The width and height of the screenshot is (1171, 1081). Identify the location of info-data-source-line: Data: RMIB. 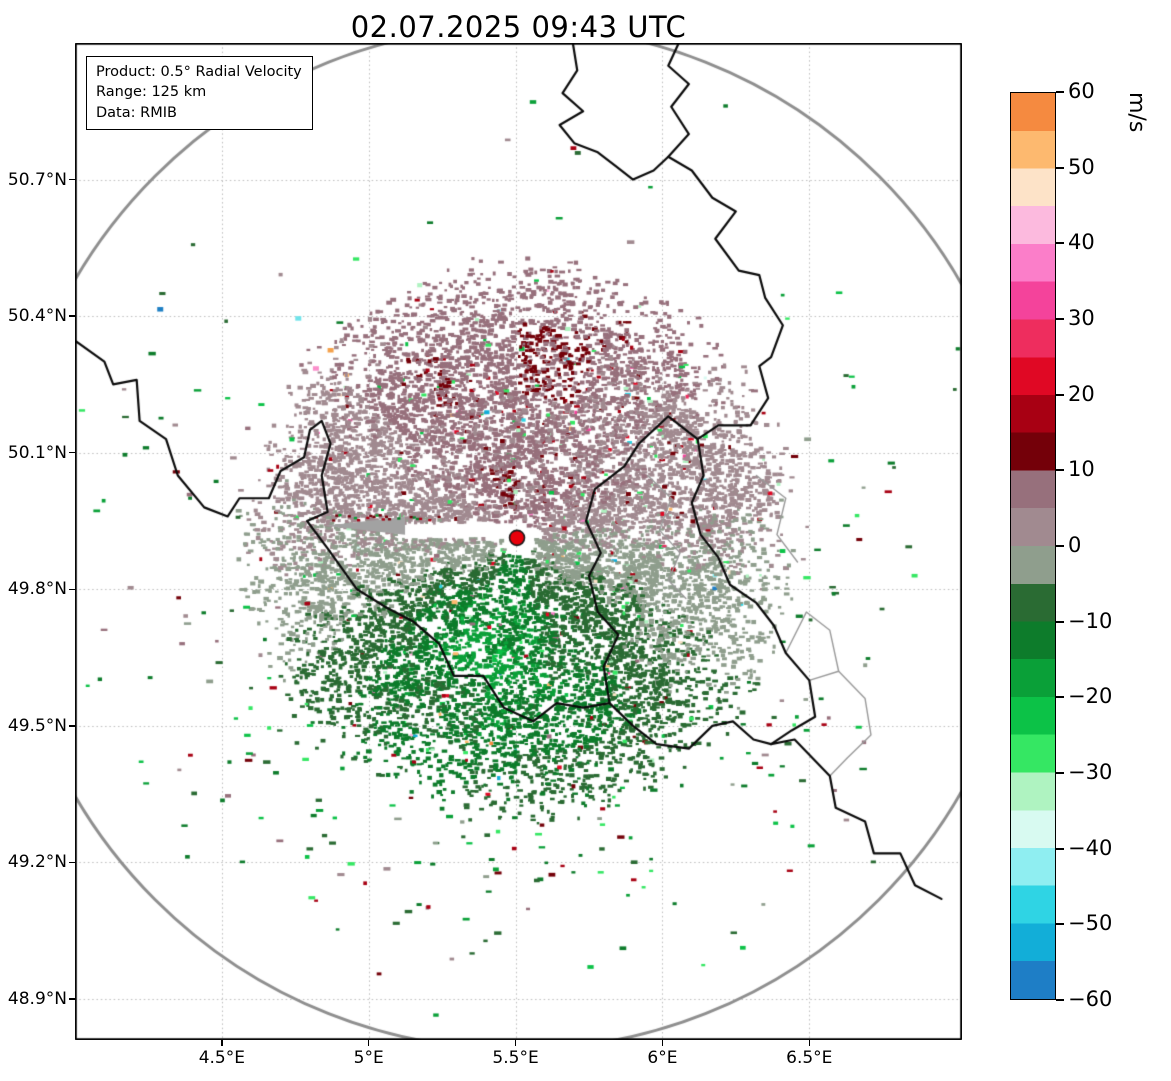
(136, 112).